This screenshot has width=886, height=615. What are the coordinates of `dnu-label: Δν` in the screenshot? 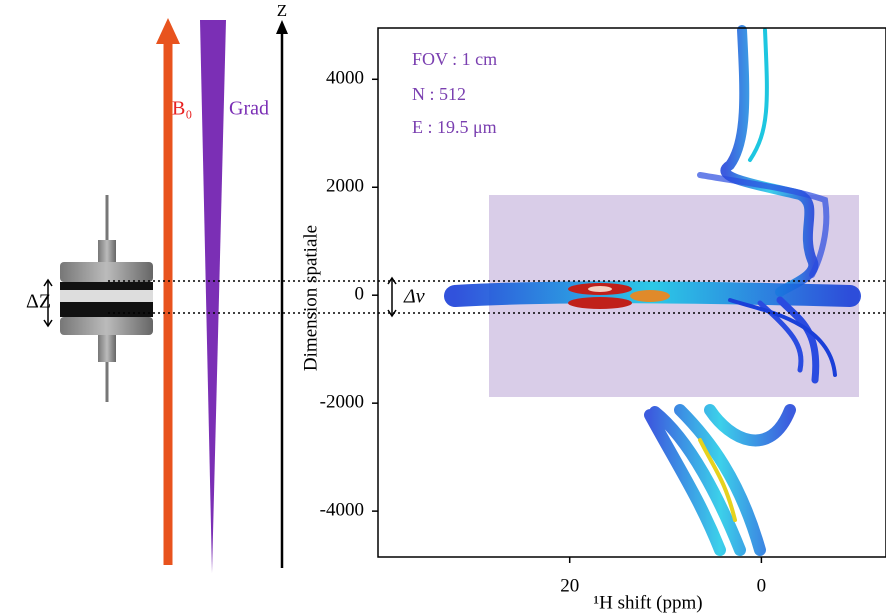 It's located at (414, 297).